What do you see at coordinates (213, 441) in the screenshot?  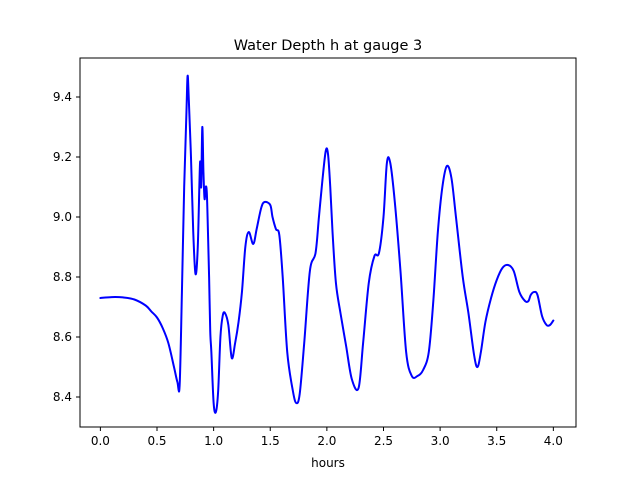 I see `x-tick-label: 1.0` at bounding box center [213, 441].